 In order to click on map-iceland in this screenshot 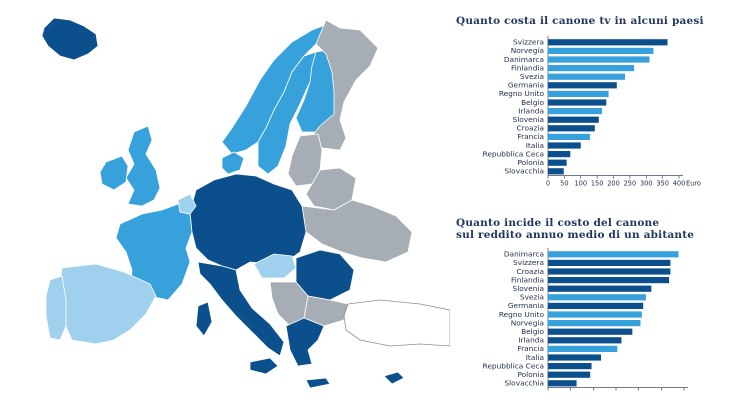, I will do `click(70, 39)`.